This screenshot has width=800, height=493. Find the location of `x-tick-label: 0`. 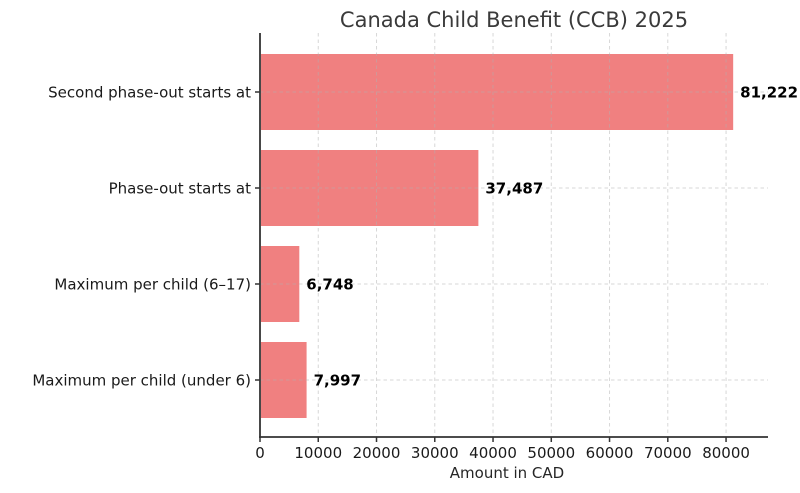

x-tick-label: 0 is located at coordinates (260, 453).